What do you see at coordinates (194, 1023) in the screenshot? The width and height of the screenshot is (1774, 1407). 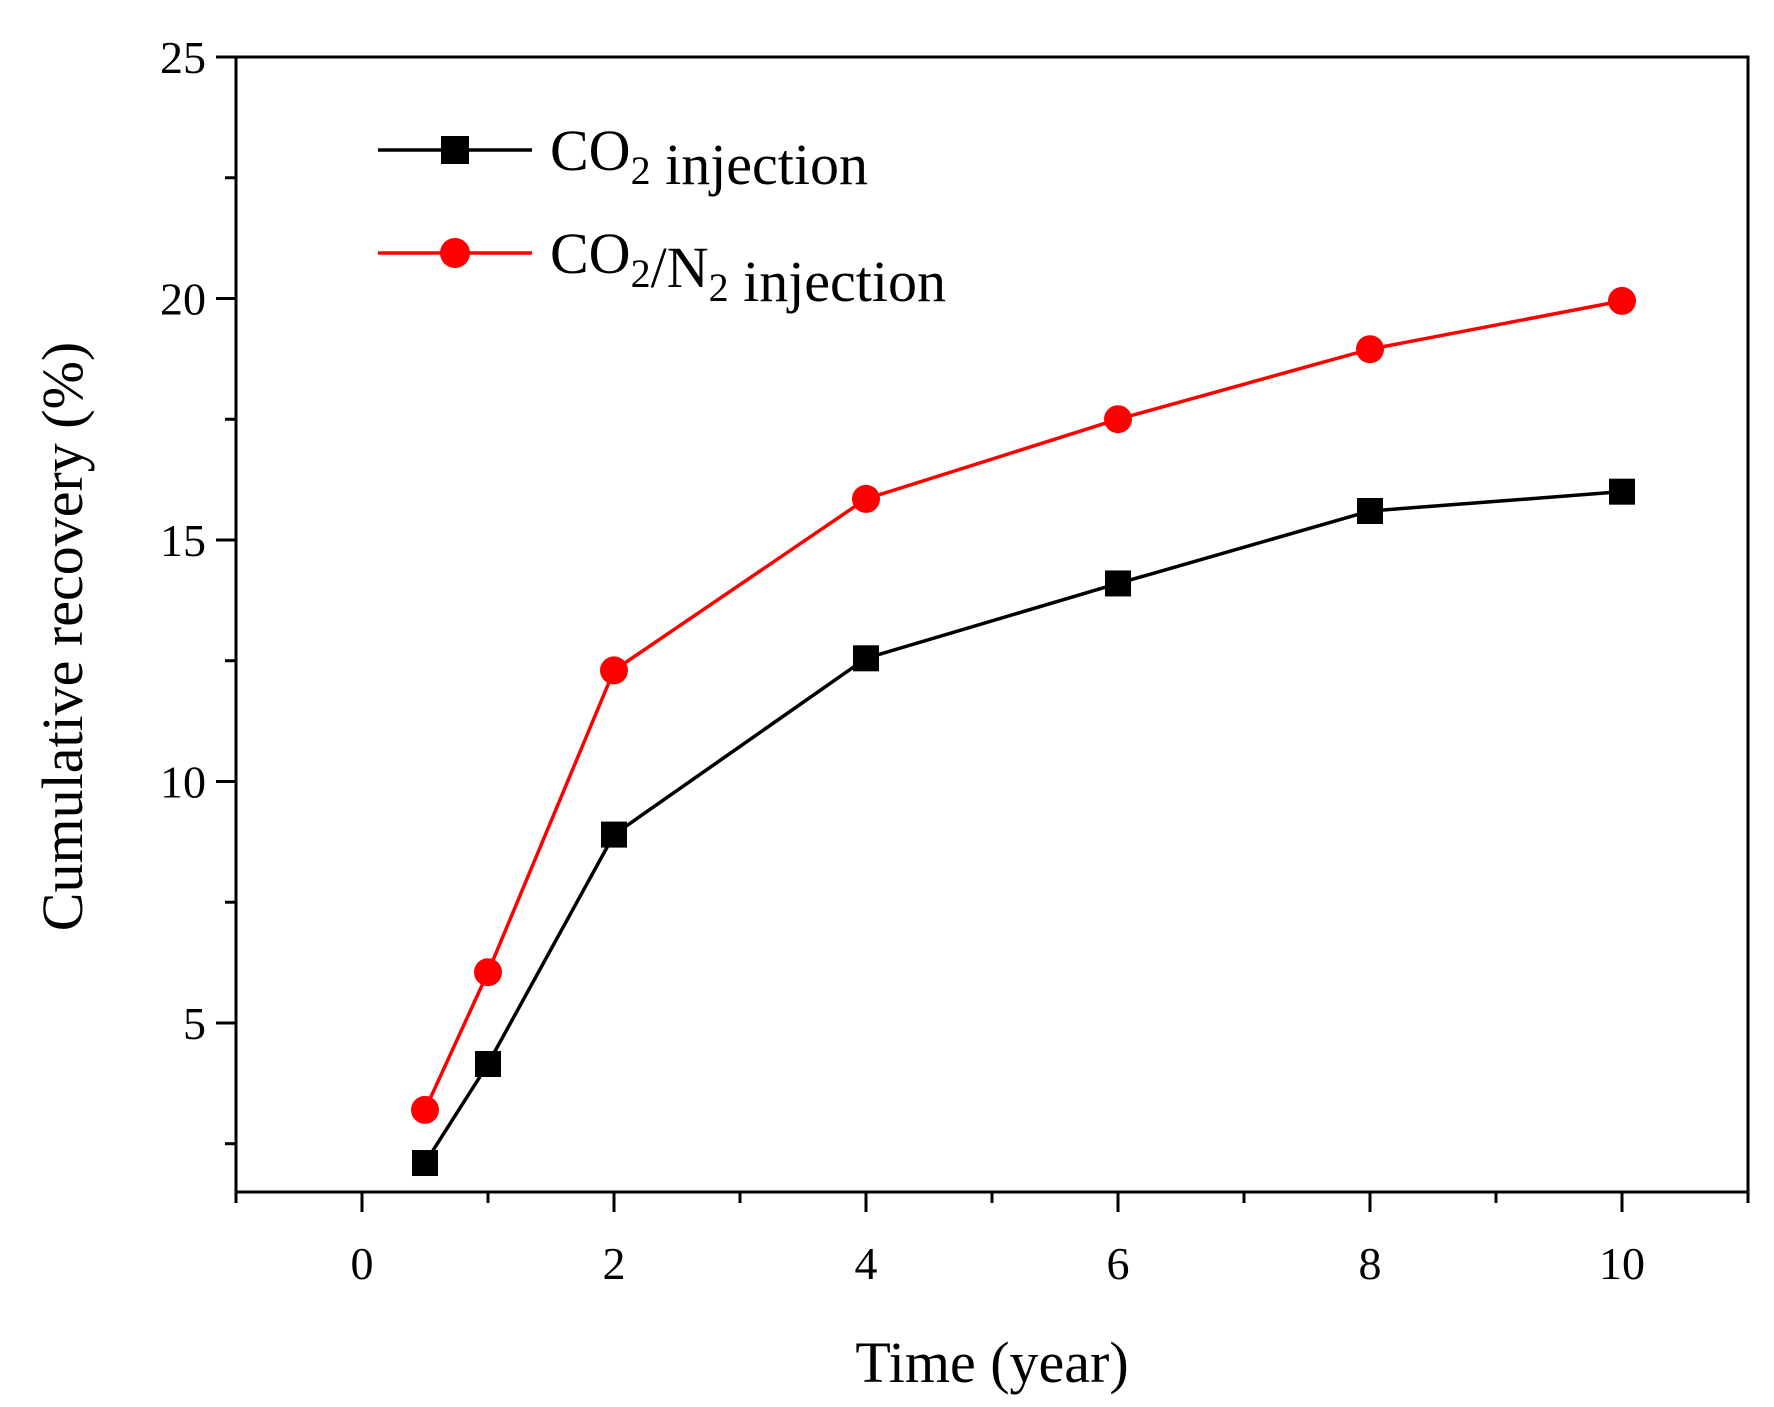 I see `y-tick-label: 5` at bounding box center [194, 1023].